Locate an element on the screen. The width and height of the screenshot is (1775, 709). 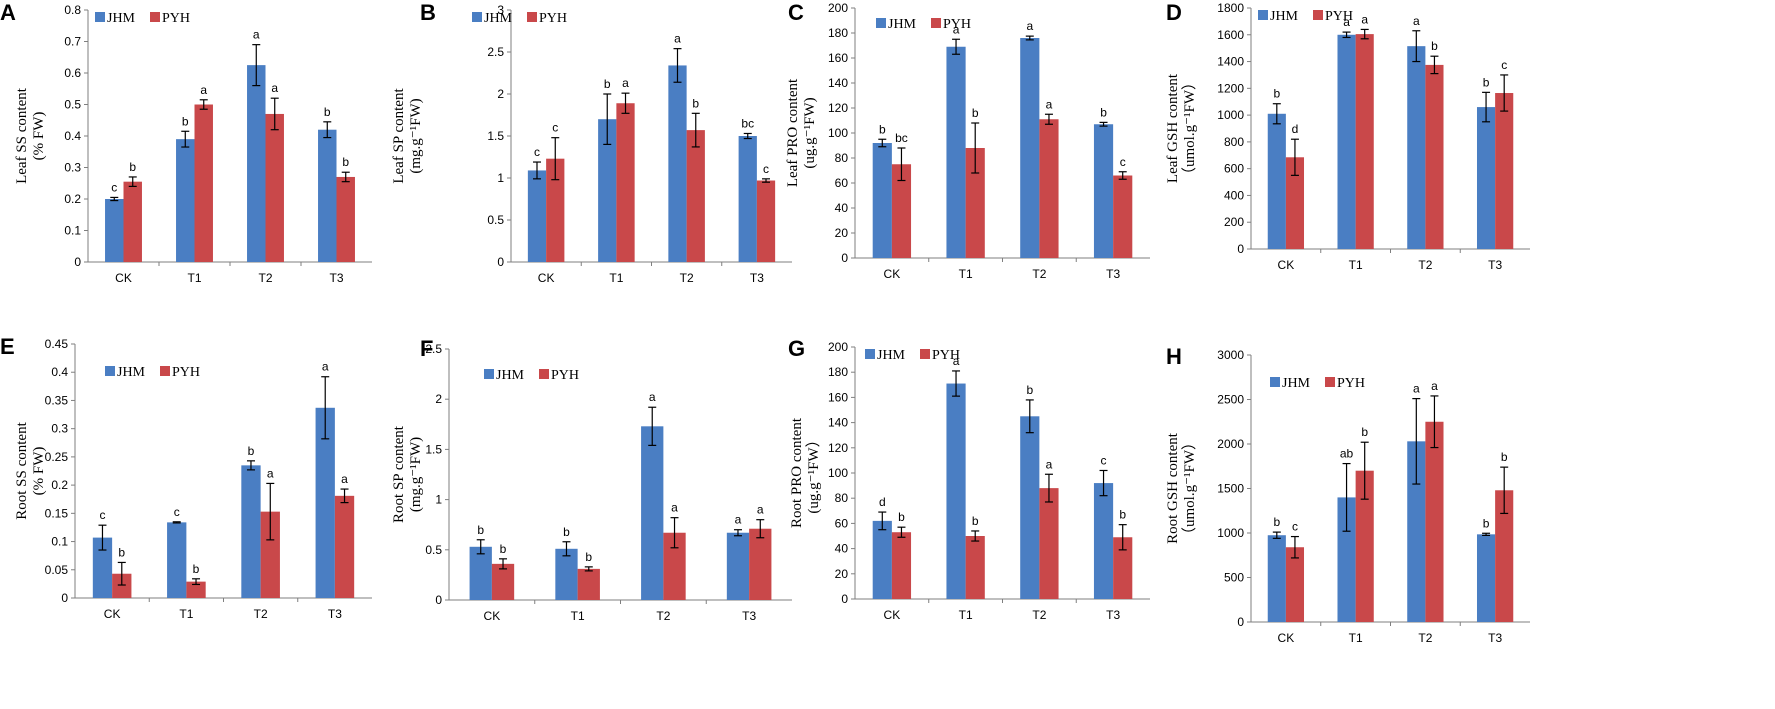
y-tick-label: 1000 is located at coordinates (1230, 533).